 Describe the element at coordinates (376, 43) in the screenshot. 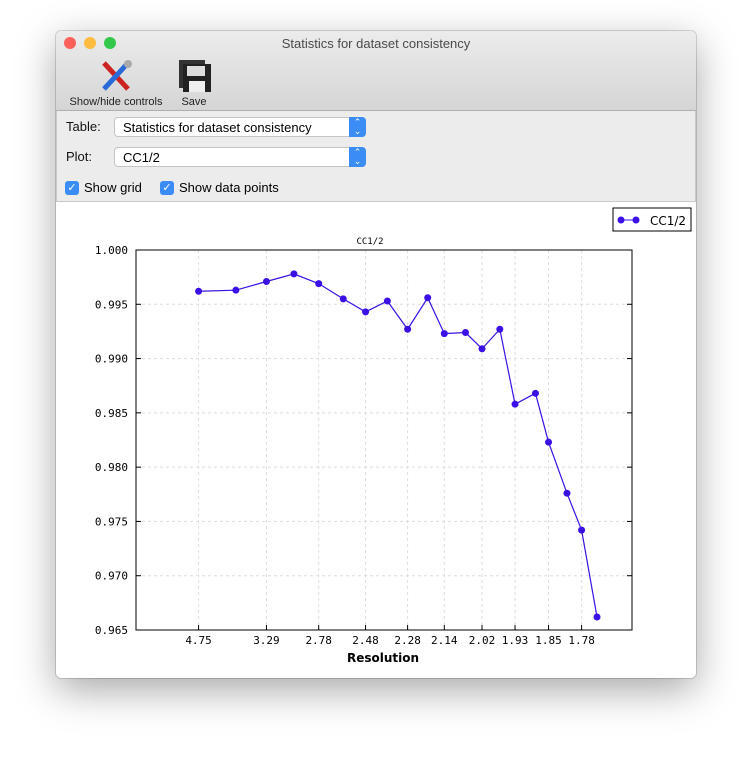

I see `window-title: Statistics for dataset consistency` at that location.